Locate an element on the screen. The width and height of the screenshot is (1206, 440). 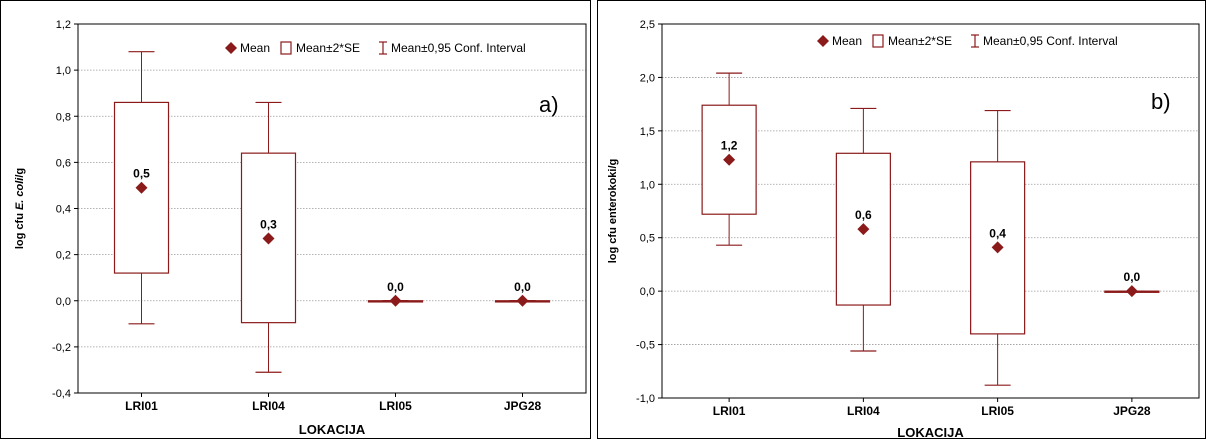
mean-value-label: 0,6 is located at coordinates (863, 215).